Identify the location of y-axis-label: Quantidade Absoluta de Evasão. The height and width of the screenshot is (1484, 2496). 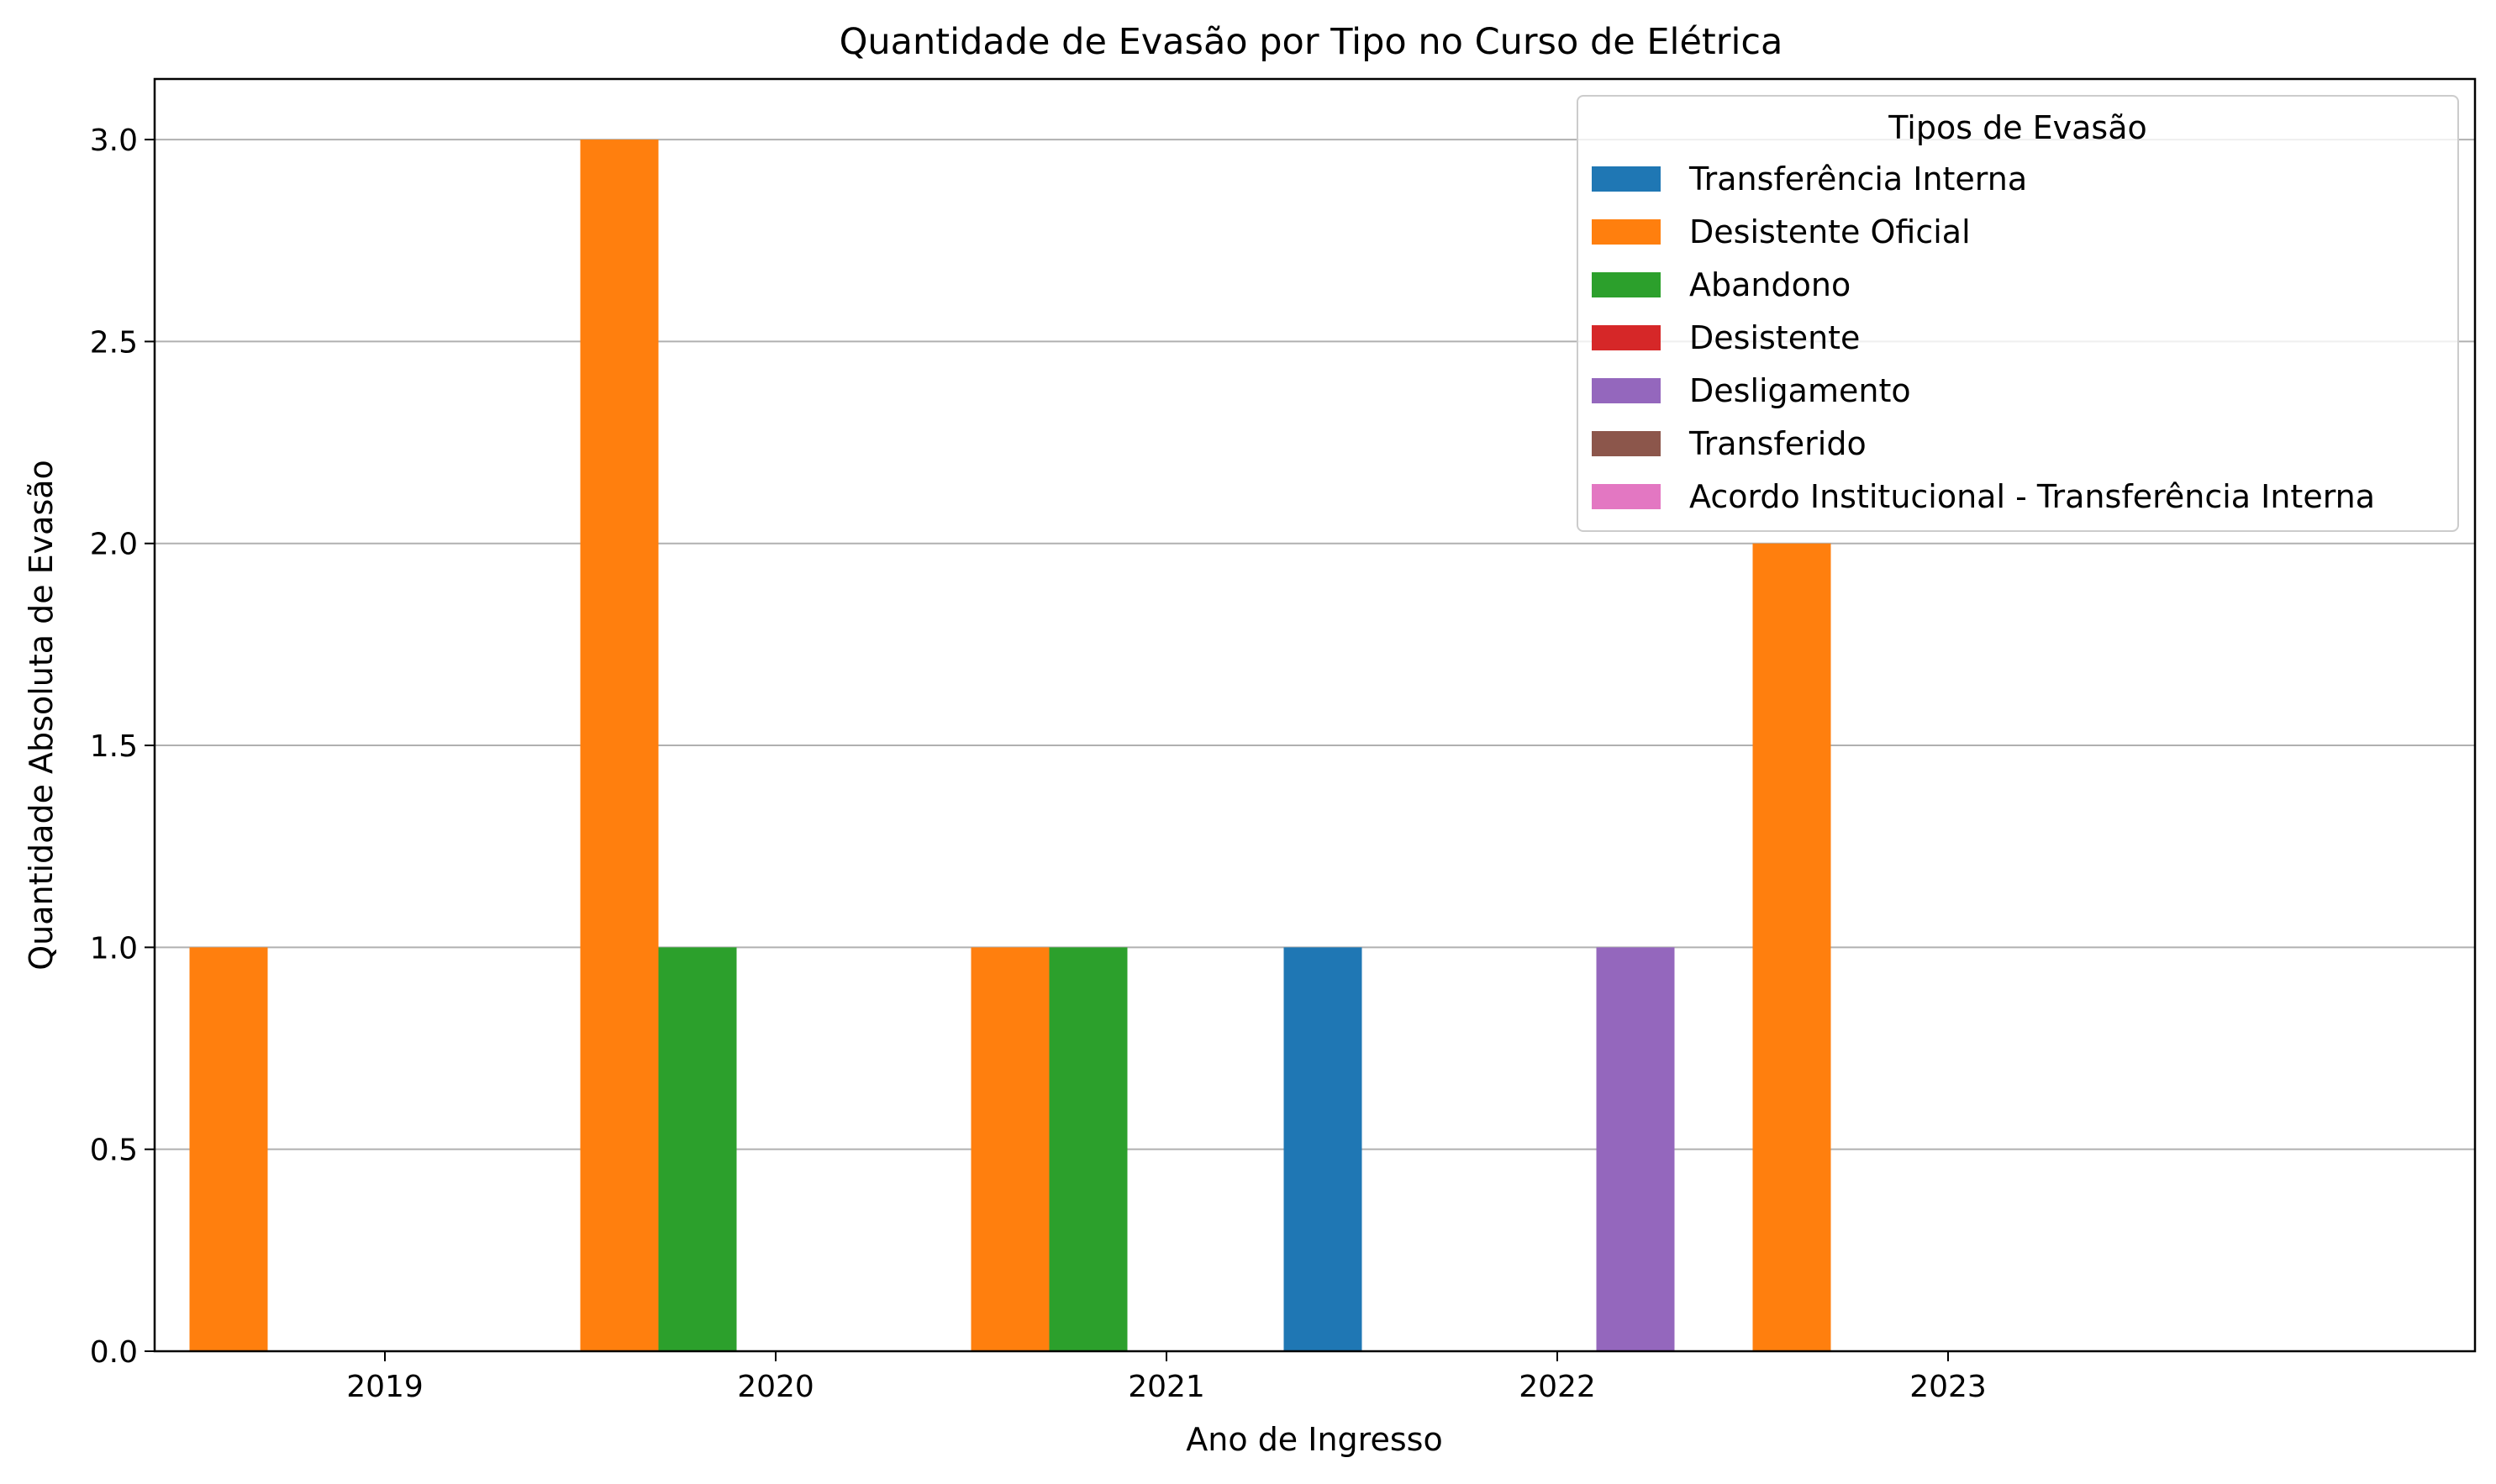
(41, 716).